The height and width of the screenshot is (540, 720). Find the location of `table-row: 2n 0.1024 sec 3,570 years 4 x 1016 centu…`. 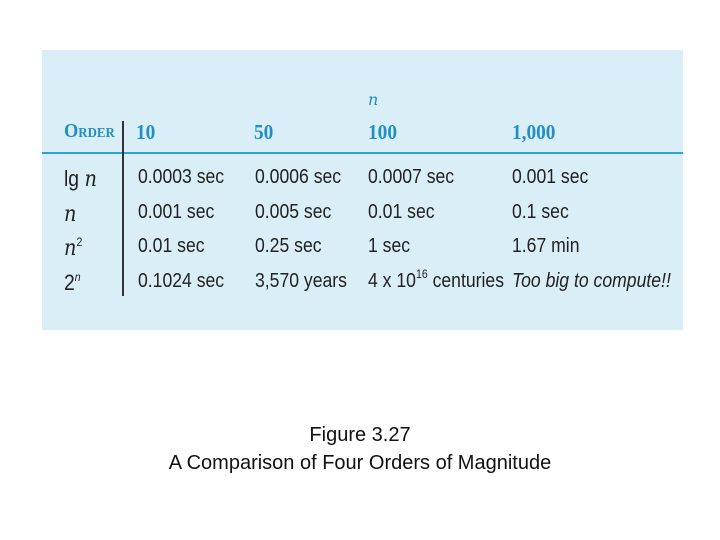

table-row: 2n 0.1024 sec 3,570 years 4 x 1016 centu… is located at coordinates (362, 283).